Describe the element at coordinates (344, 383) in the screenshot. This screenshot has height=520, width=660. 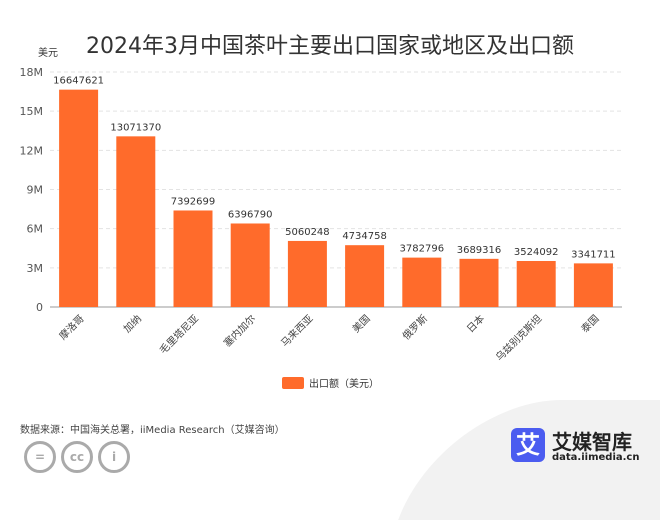
I see `legend-label: 出口额（美元）` at that location.